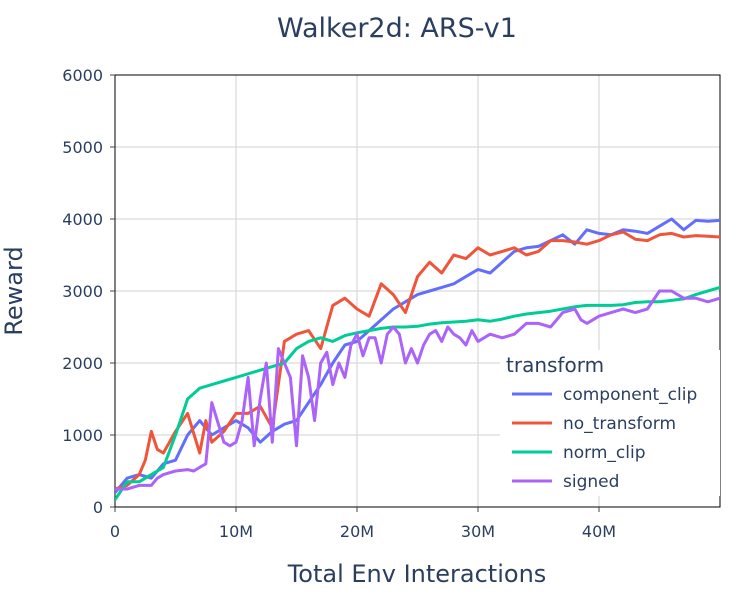 Image resolution: width=750 pixels, height=604 pixels. Describe the element at coordinates (82, 147) in the screenshot. I see `y-tick-label: 5000` at that location.